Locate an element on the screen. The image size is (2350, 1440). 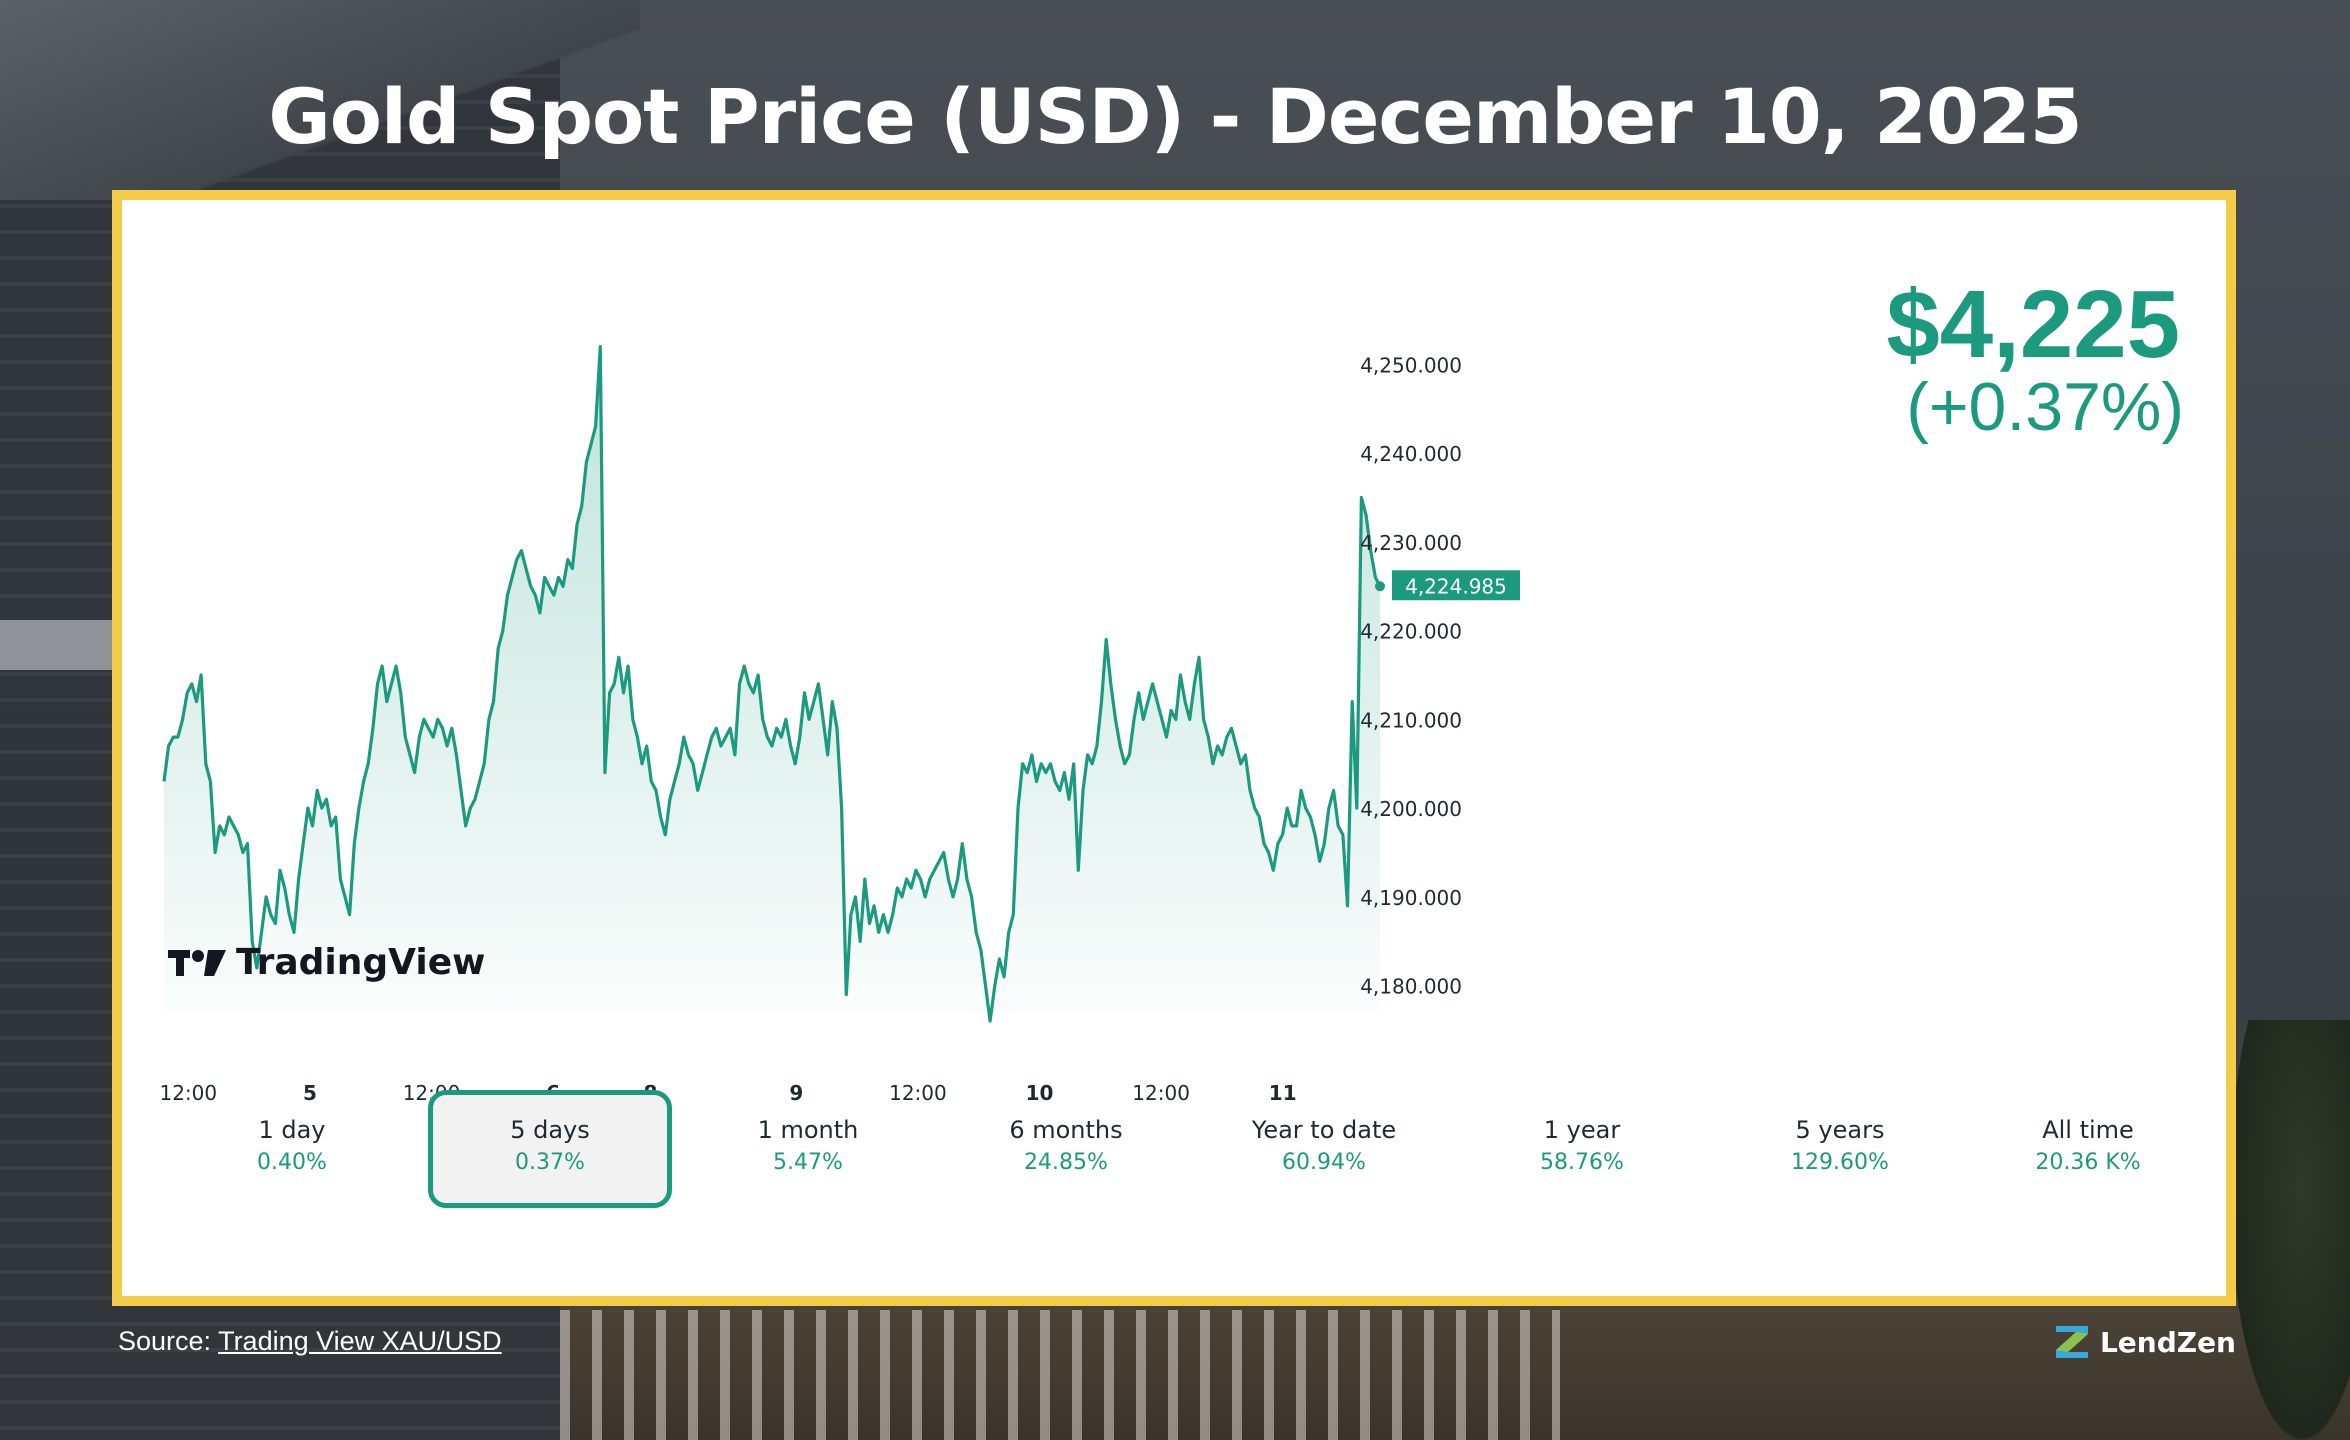
tab-5-years: 5 years 129.60% is located at coordinates (1840, 1149).